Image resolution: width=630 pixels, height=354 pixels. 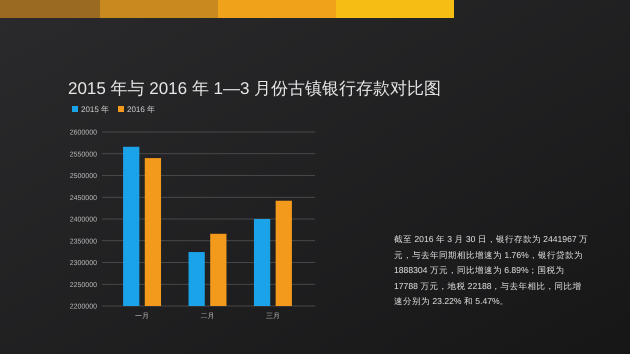 What do you see at coordinates (95, 109) in the screenshot?
I see `legend-label: 2015 年` at bounding box center [95, 109].